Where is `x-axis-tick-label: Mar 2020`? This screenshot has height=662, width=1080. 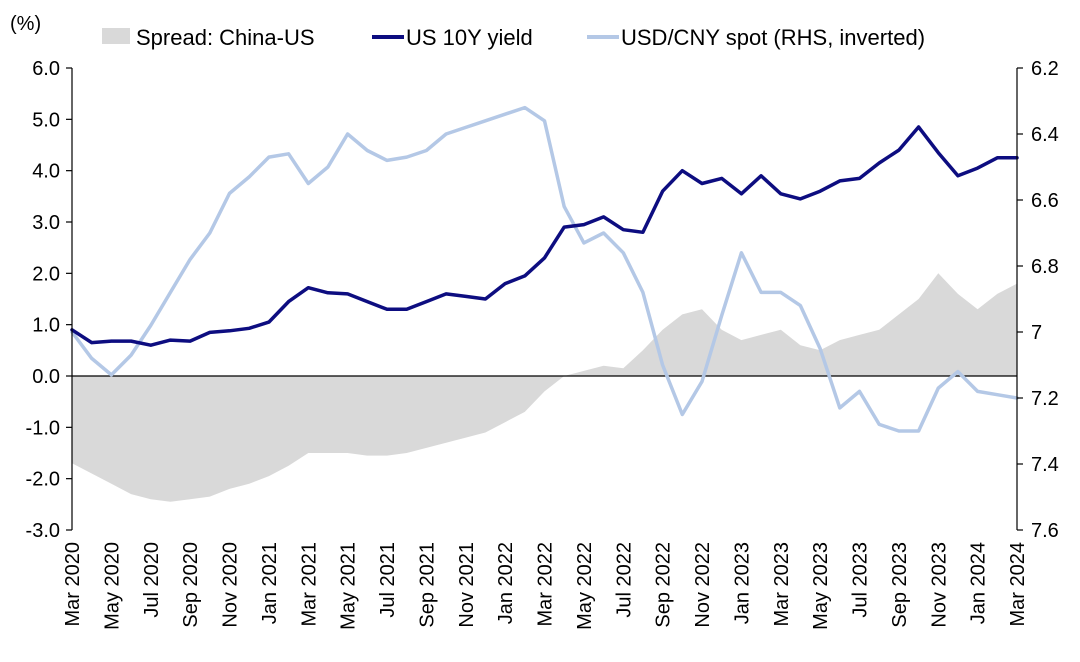
x-axis-tick-label: Mar 2020 is located at coordinates (73, 584).